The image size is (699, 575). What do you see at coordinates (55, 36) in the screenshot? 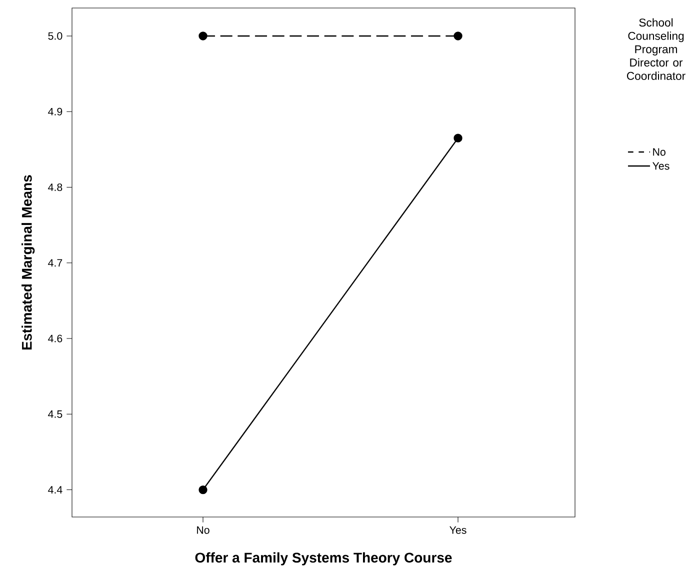
I see `y-tick-label: 5.0` at bounding box center [55, 36].